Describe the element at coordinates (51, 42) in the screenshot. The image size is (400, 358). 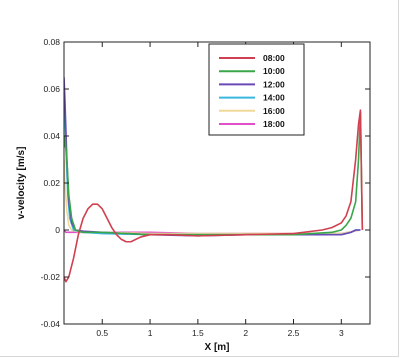
I see `y-tick-label: 0.08` at that location.